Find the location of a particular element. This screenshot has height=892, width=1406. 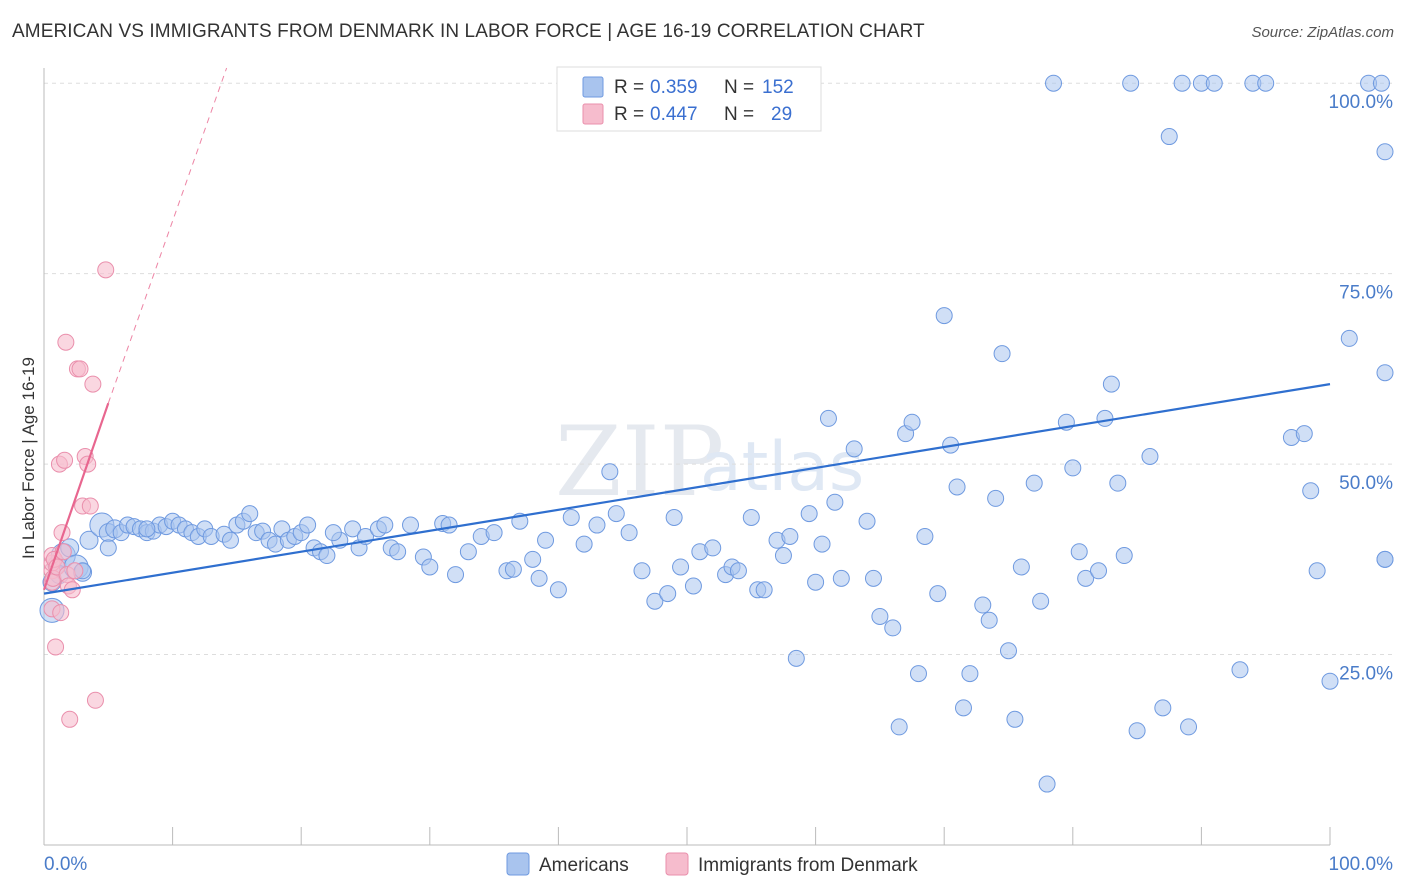

watermark: ZIP atlas is located at coordinates (709, 462).